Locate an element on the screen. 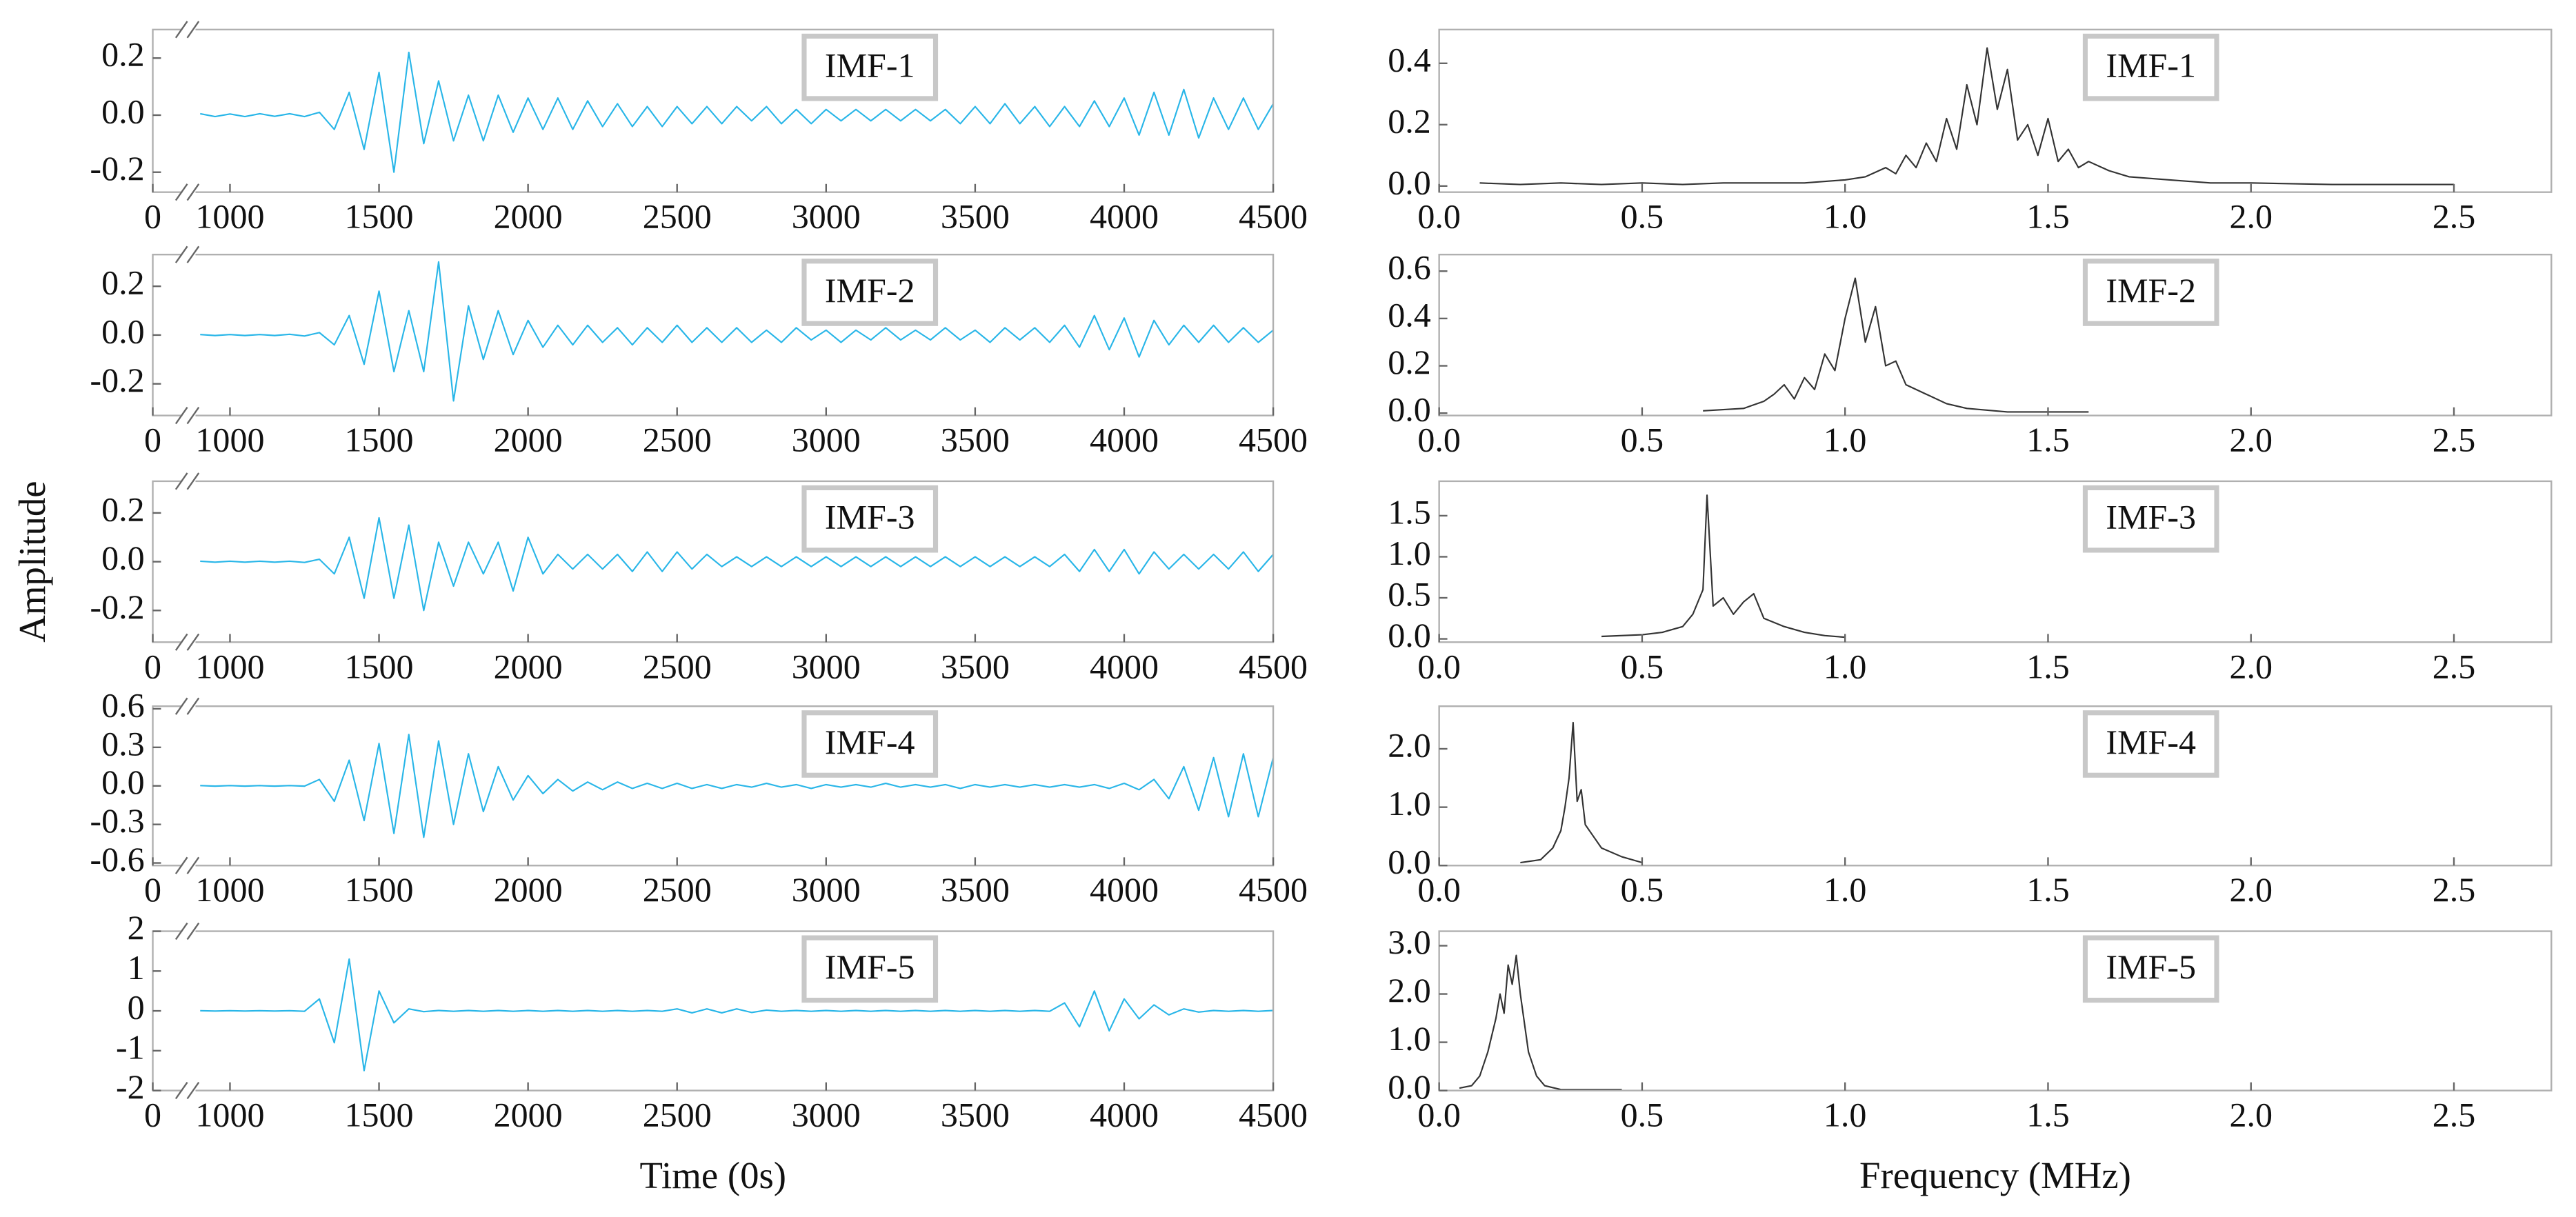 The image size is (2576, 1217). y-tick-label: 0.3 is located at coordinates (123, 743).